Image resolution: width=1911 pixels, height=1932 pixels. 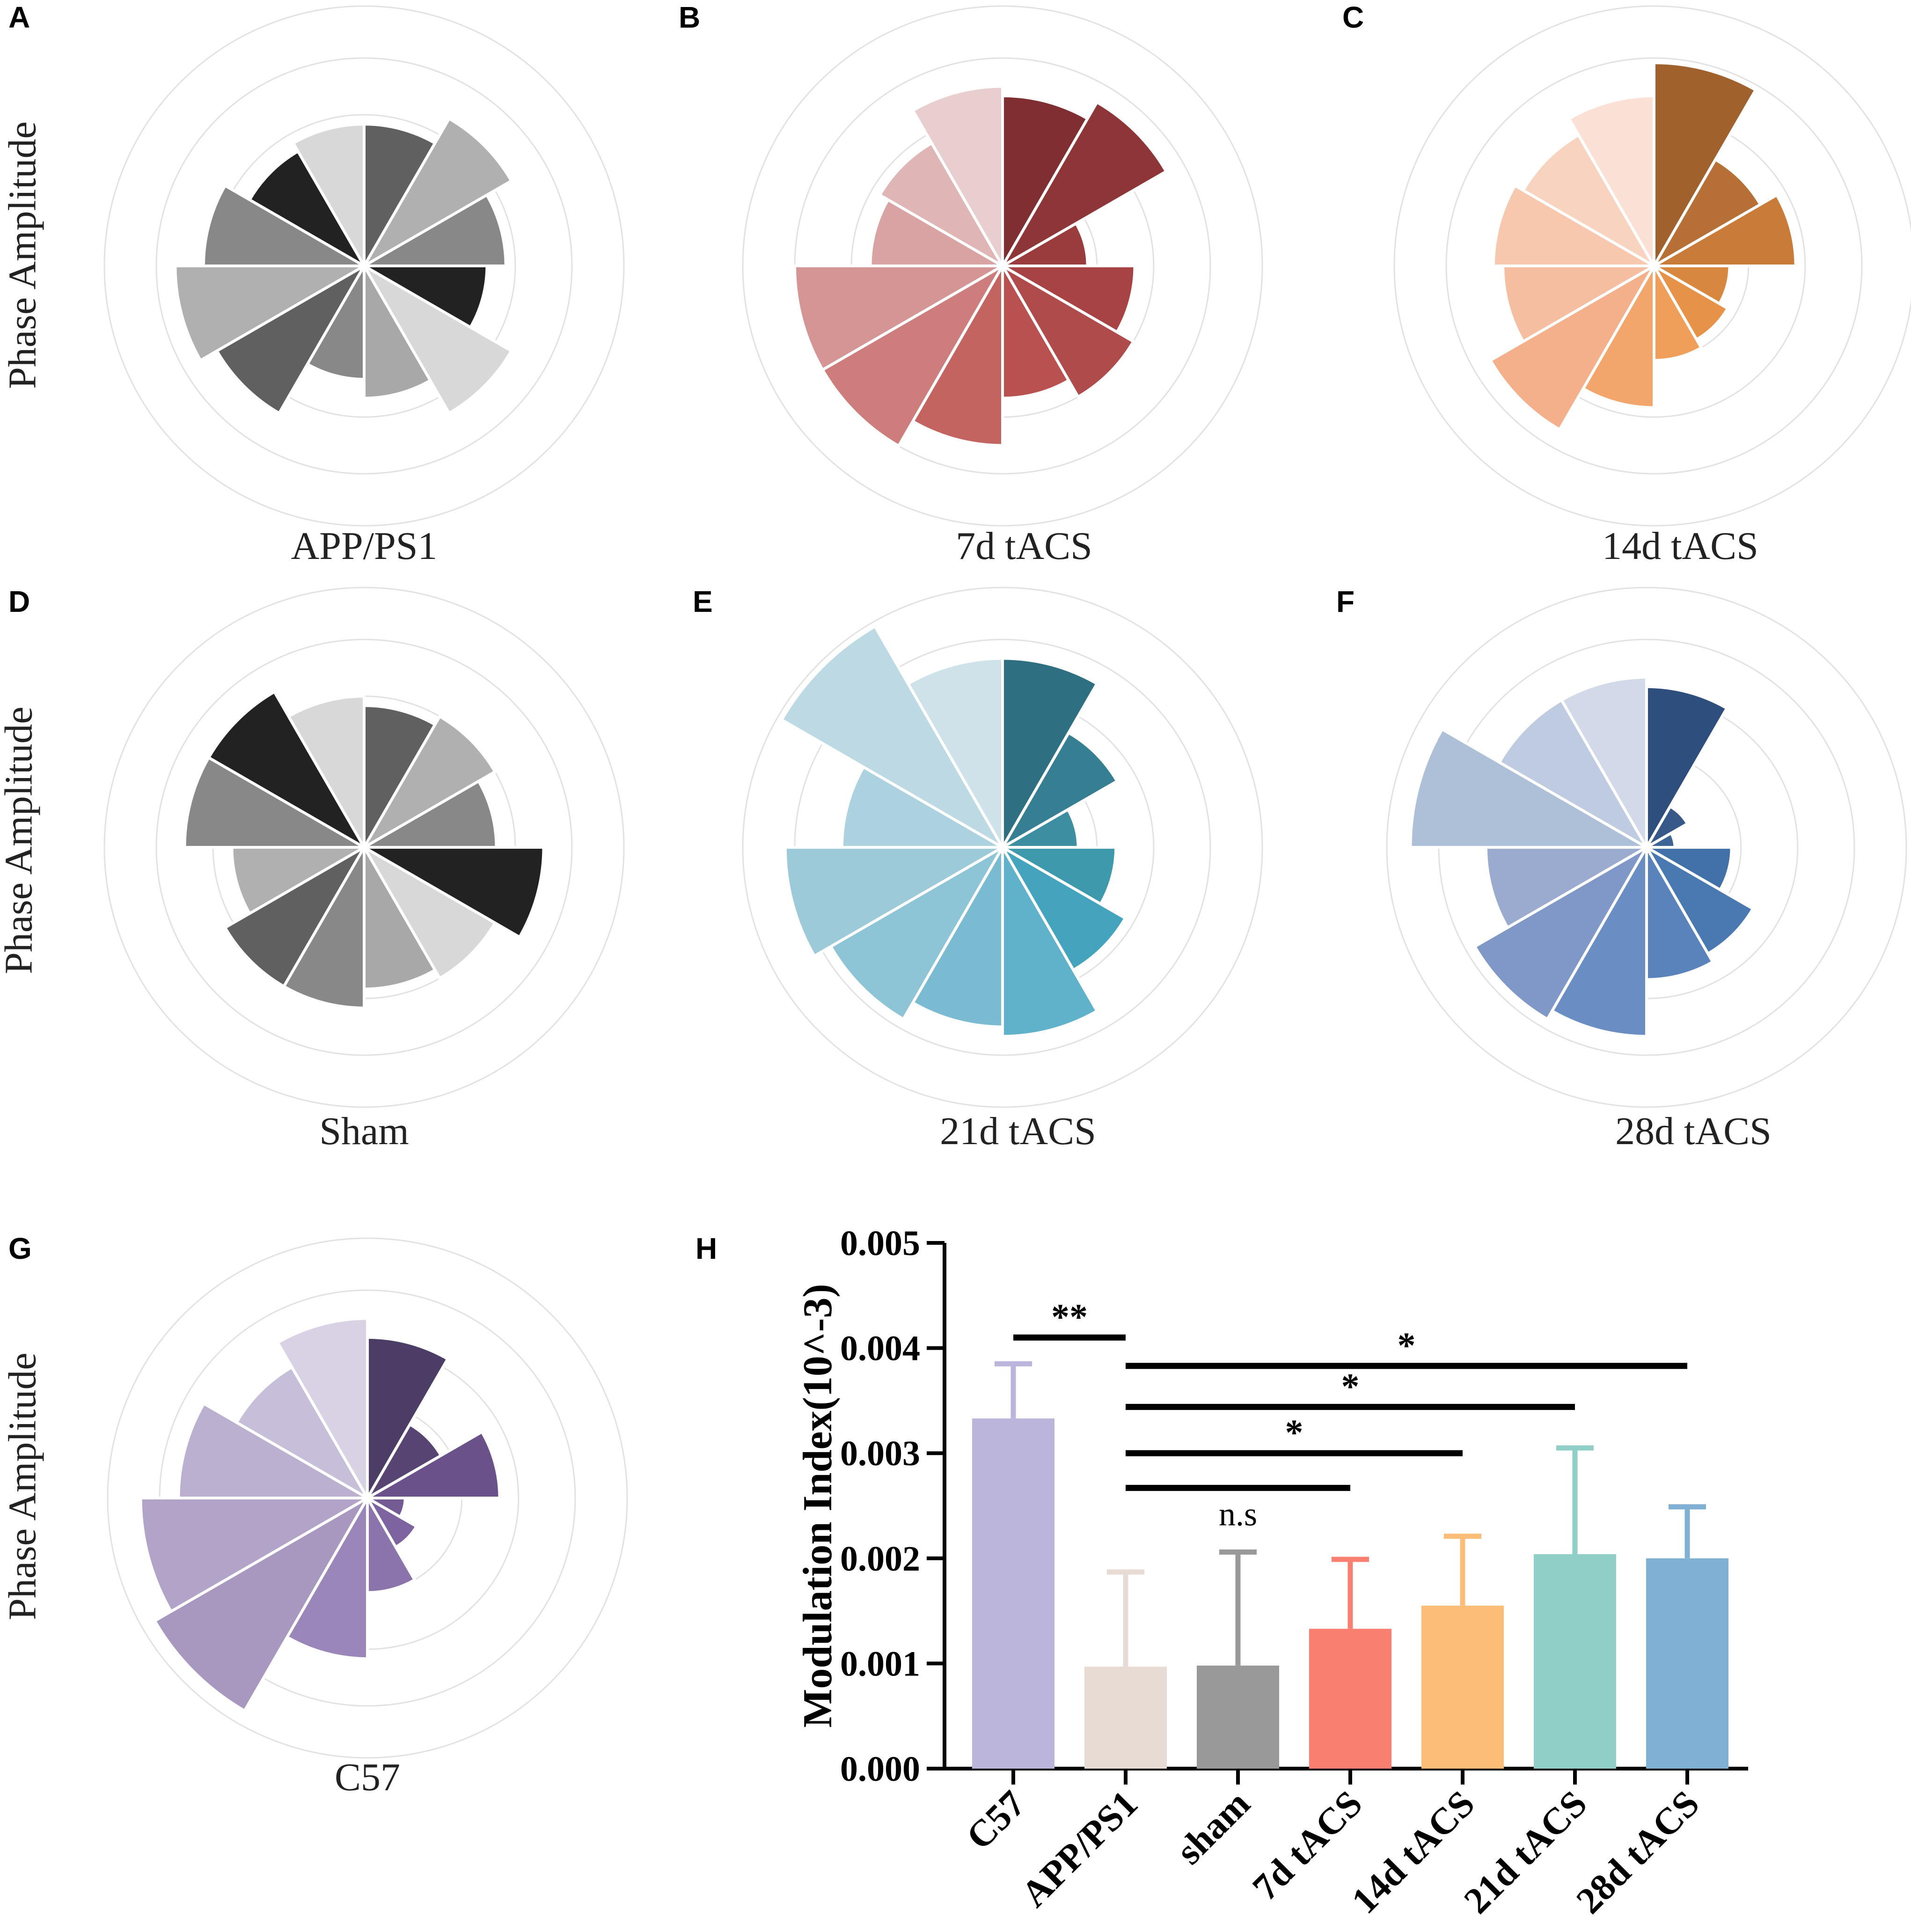 I want to click on y-tick-label: 0.003, so click(x=880, y=1453).